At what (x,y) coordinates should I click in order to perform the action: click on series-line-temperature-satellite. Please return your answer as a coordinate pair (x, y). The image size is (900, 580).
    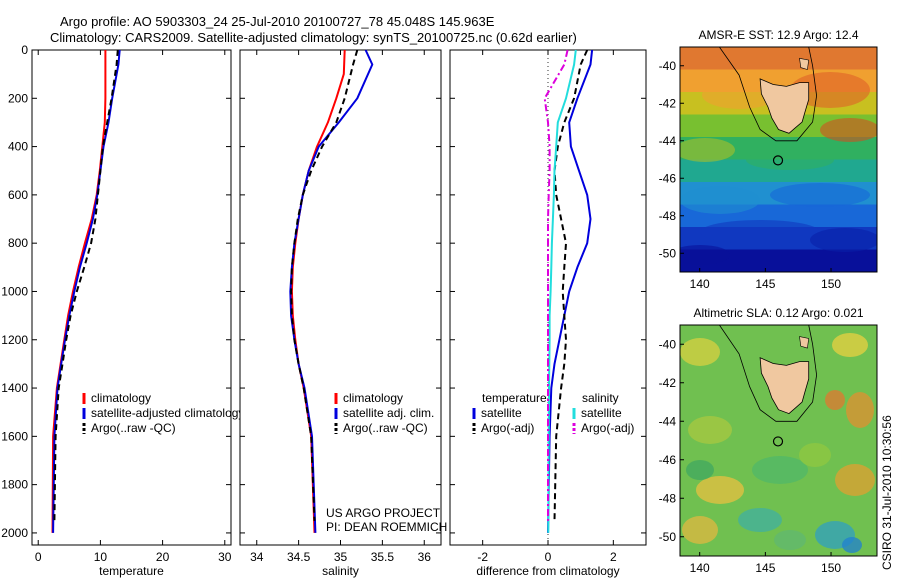
    Looking at the image, I should click on (570, 291).